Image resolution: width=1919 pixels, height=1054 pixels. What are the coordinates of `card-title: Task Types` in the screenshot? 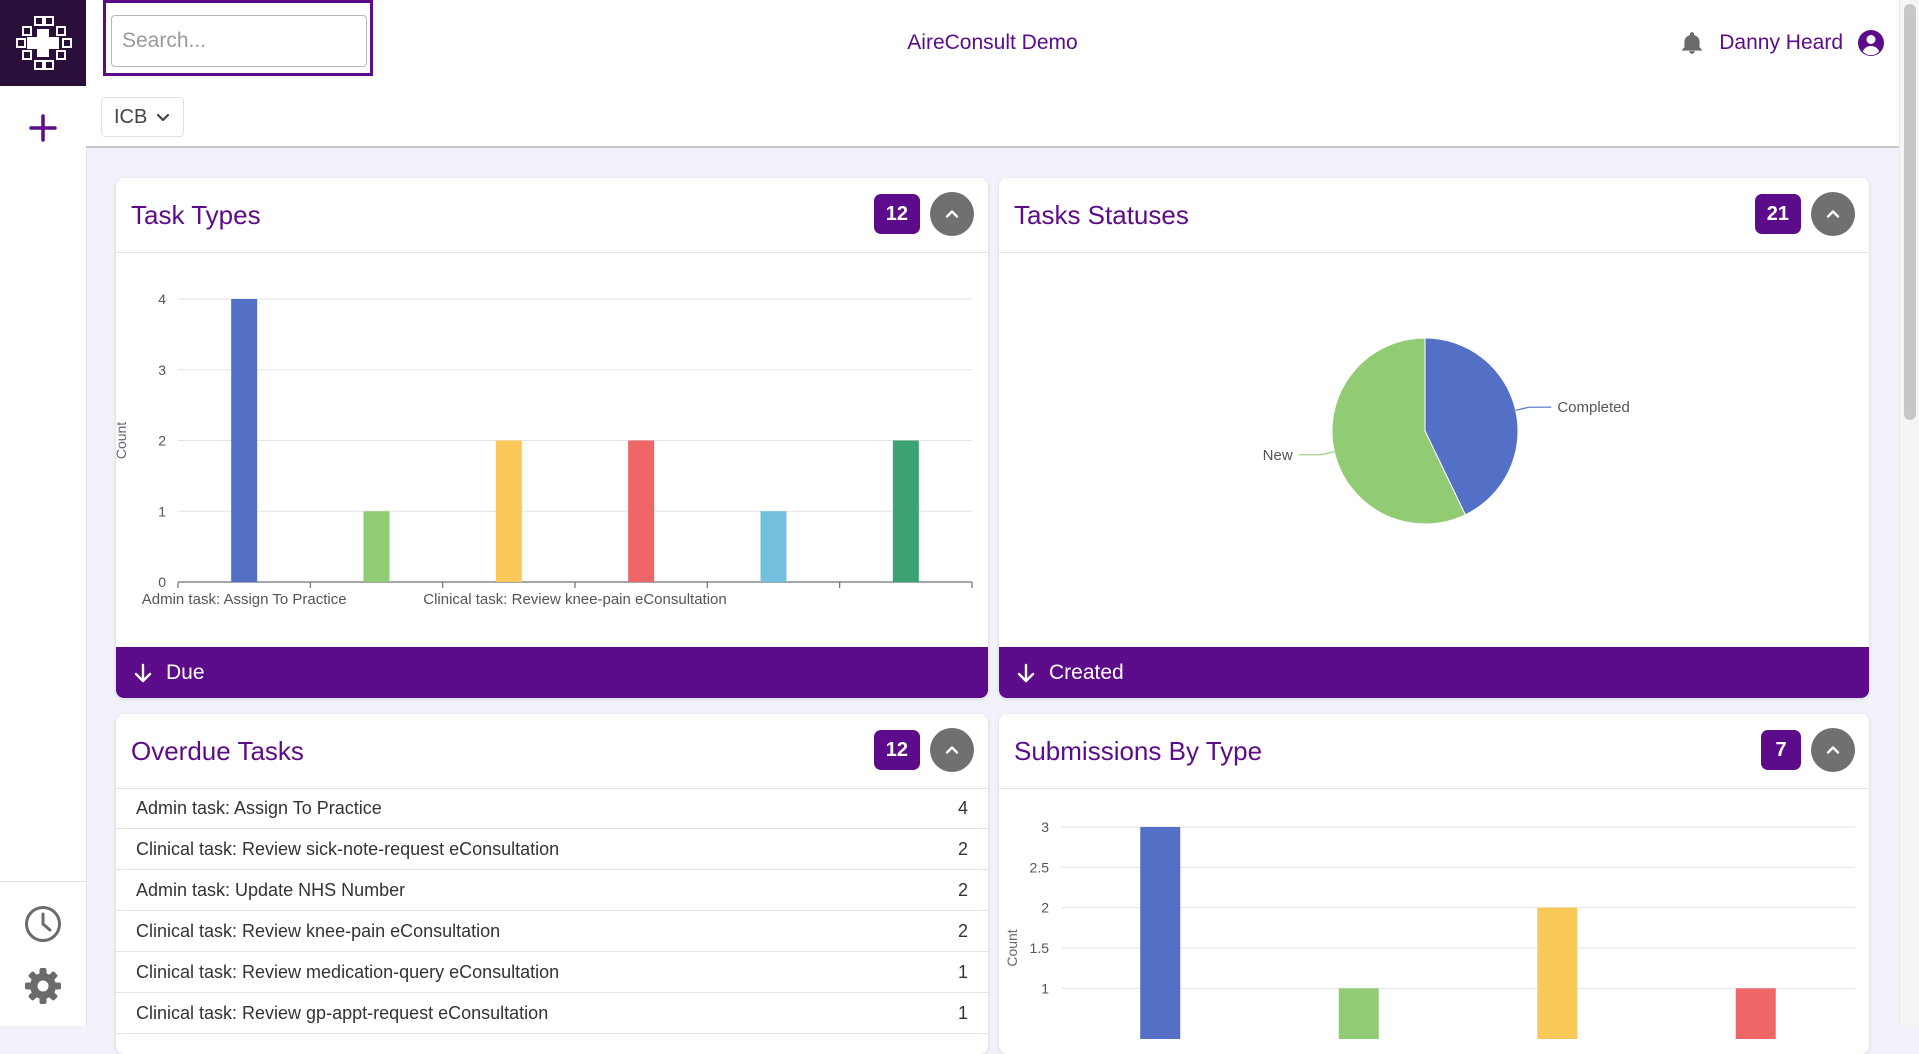 It's located at (196, 214).